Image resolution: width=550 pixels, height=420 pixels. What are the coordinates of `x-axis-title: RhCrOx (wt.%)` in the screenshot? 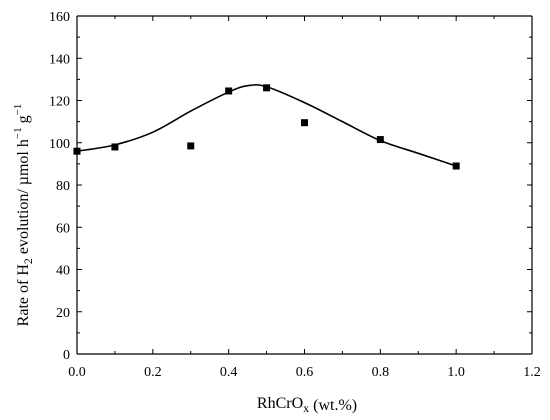 It's located at (307, 405).